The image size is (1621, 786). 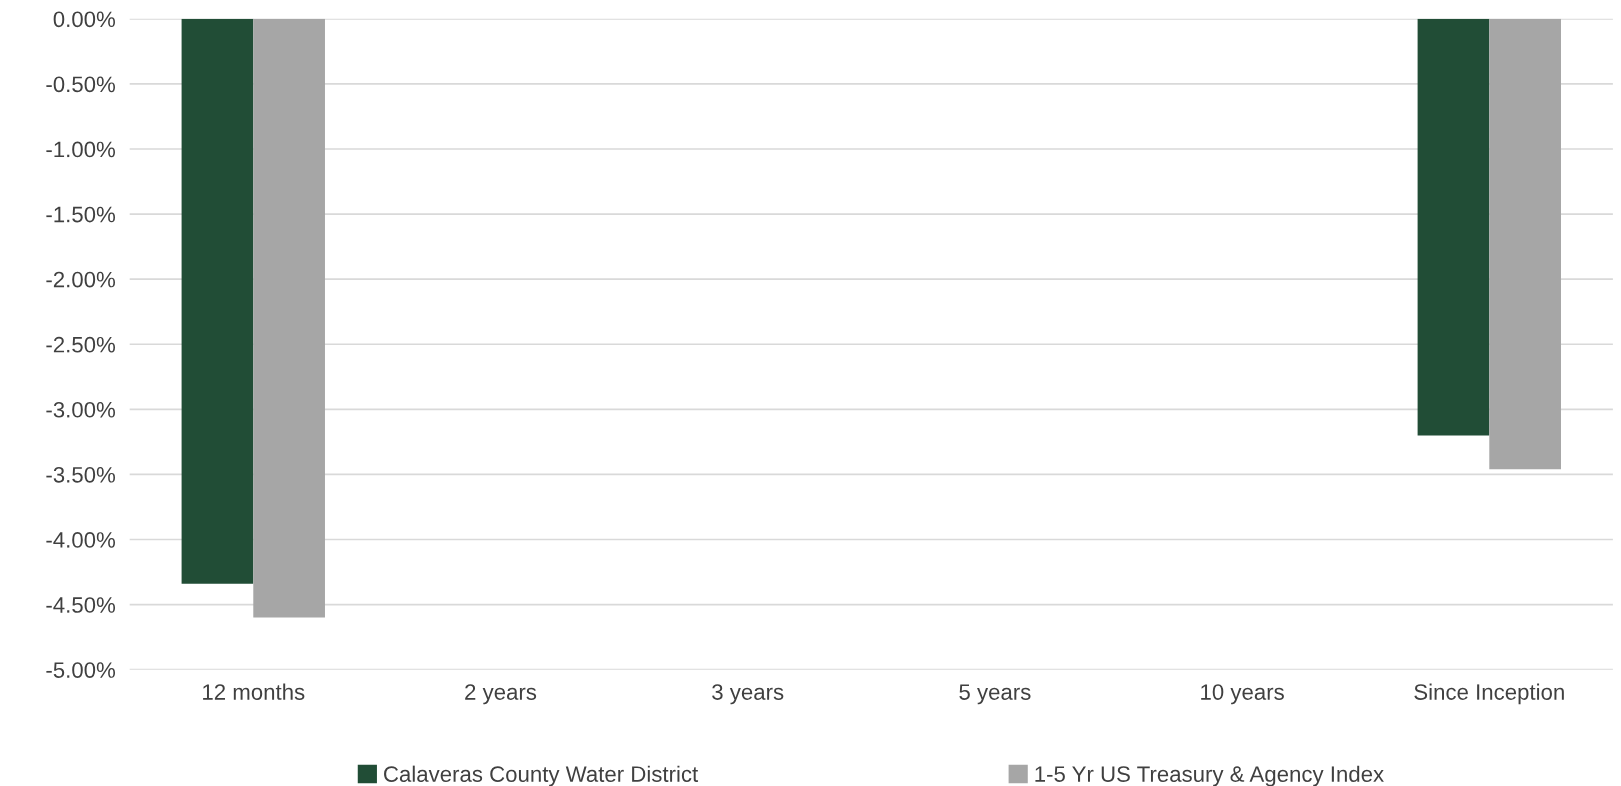 I want to click on y-tick-label: -3.00%, so click(x=80, y=409).